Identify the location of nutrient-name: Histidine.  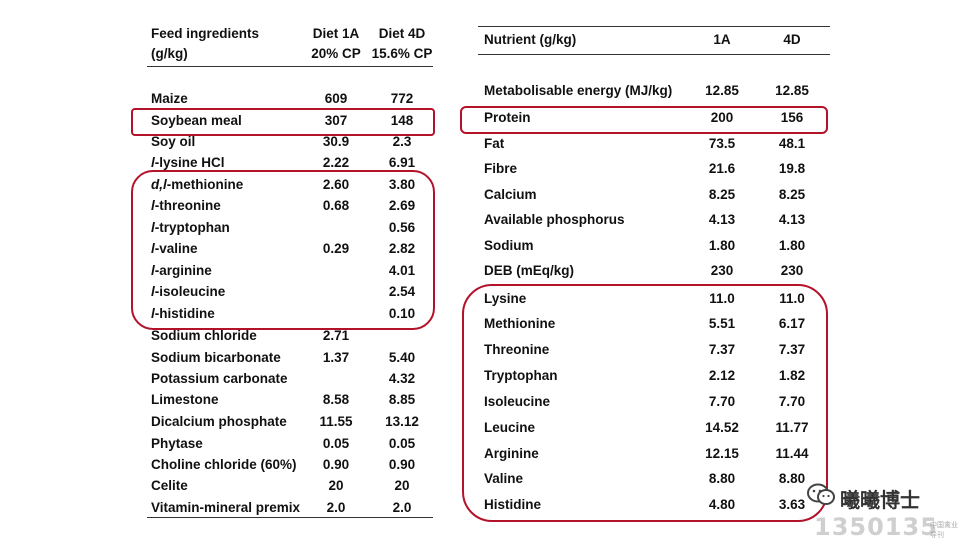
(513, 504).